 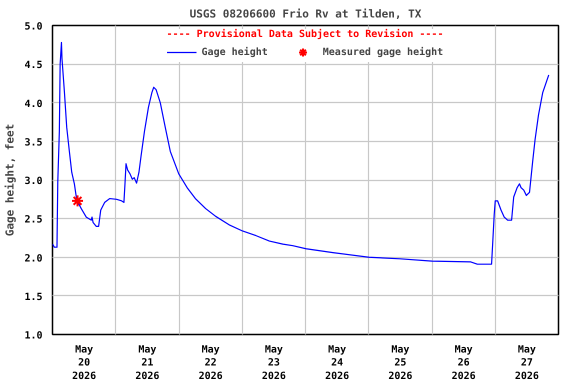 I want to click on y-tick-label: 4.0, so click(x=33, y=104).